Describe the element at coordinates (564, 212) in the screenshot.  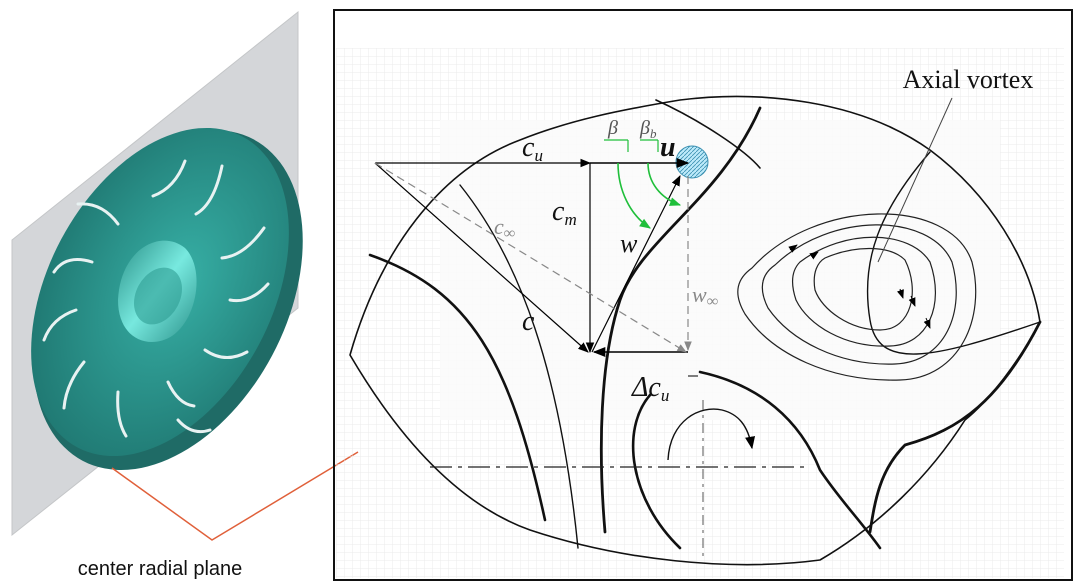
I see `label-cm: cm` at that location.